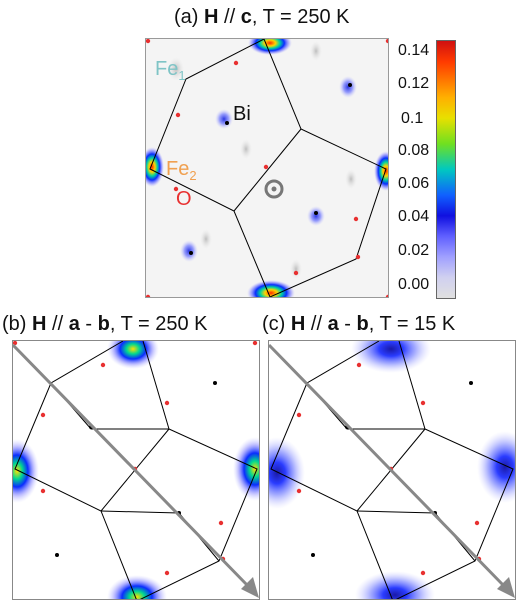  I want to click on colorbar-tick: 0.12, so click(414, 83).